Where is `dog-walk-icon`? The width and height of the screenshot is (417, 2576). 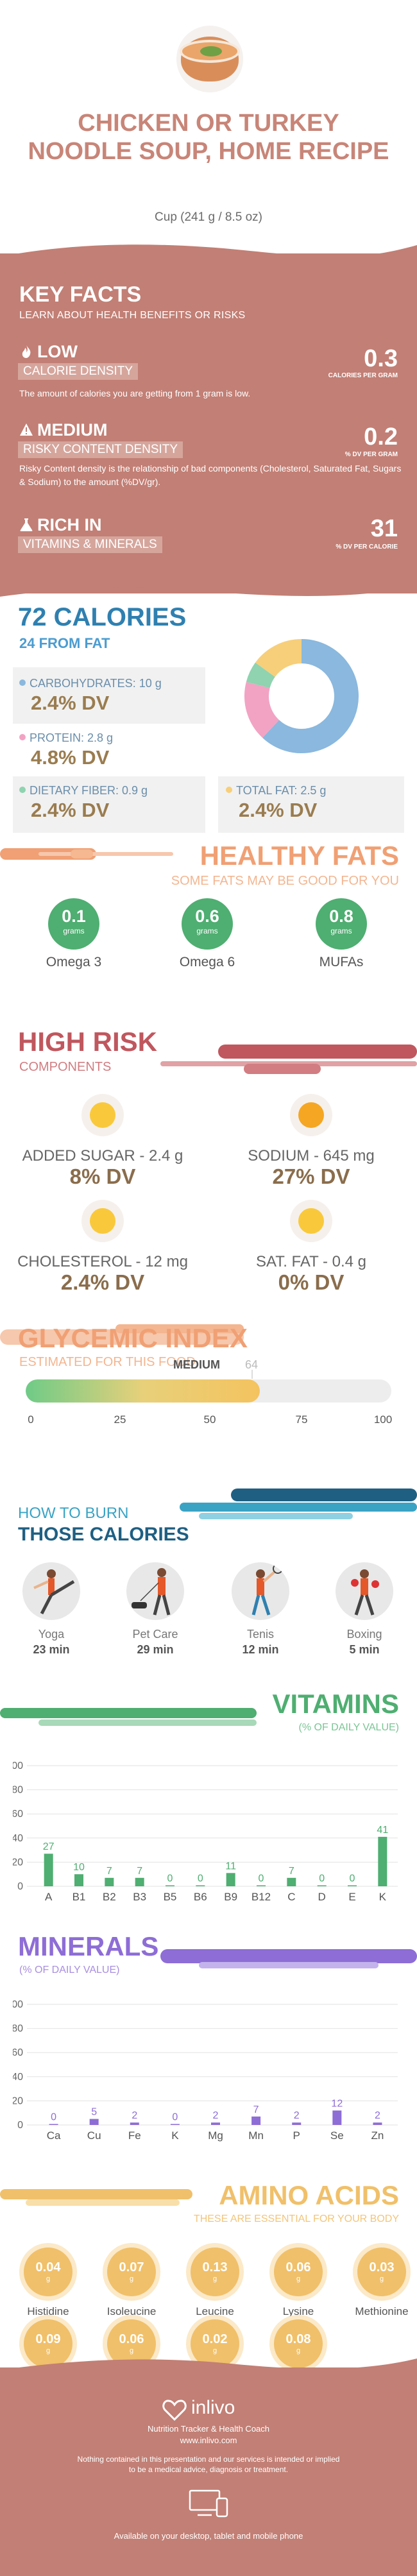 dog-walk-icon is located at coordinates (155, 1591).